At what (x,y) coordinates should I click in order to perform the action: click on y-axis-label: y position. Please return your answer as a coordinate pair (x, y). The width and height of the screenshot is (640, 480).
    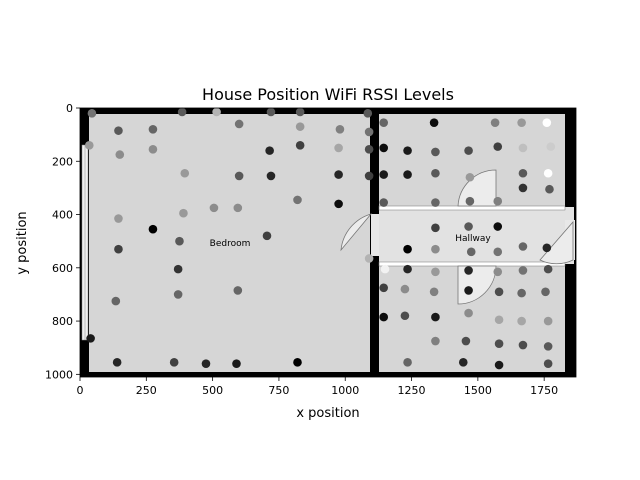
    Looking at the image, I should click on (22, 242).